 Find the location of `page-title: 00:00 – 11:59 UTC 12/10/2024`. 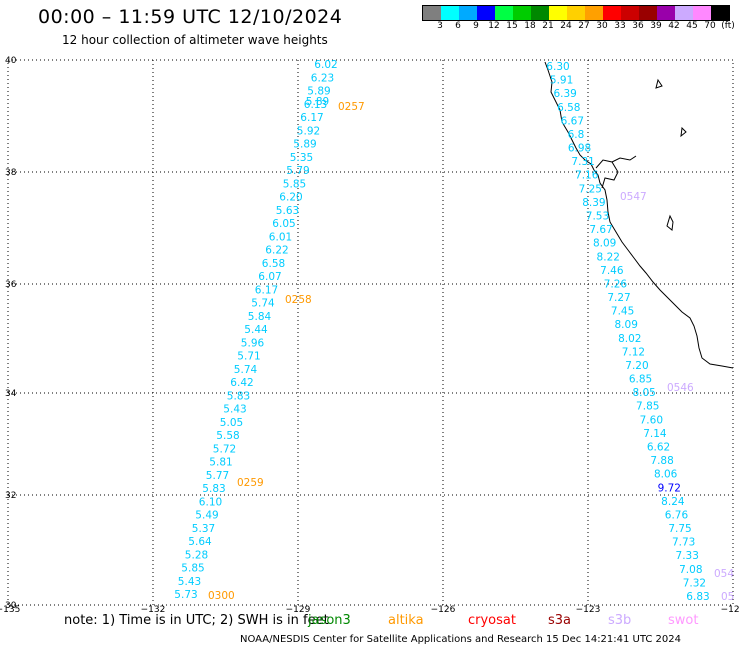

page-title: 00:00 – 11:59 UTC 12/10/2024 is located at coordinates (190, 17).